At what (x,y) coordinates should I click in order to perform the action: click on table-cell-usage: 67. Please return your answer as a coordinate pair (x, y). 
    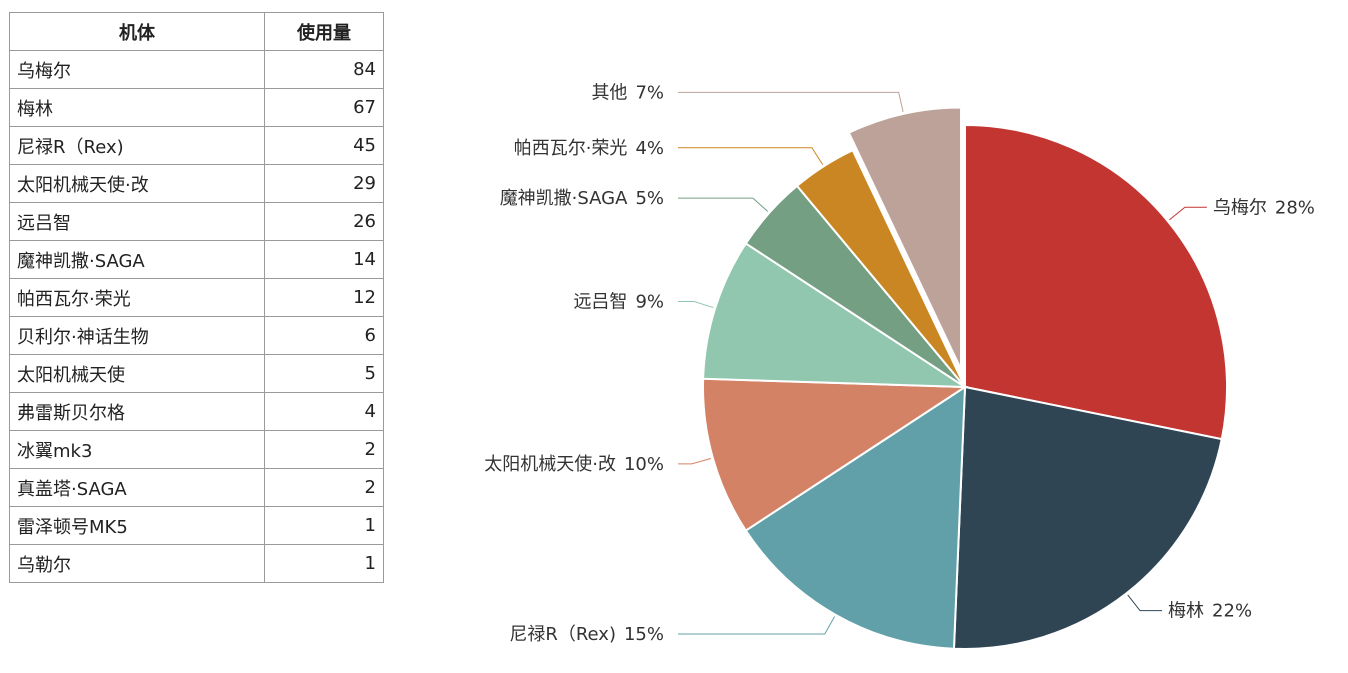
    Looking at the image, I should click on (324, 107).